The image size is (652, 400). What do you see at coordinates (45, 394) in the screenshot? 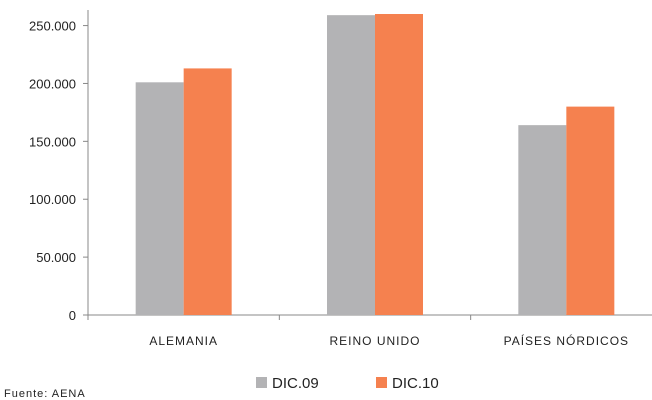
I see `source-note: Fuente: AENA` at bounding box center [45, 394].